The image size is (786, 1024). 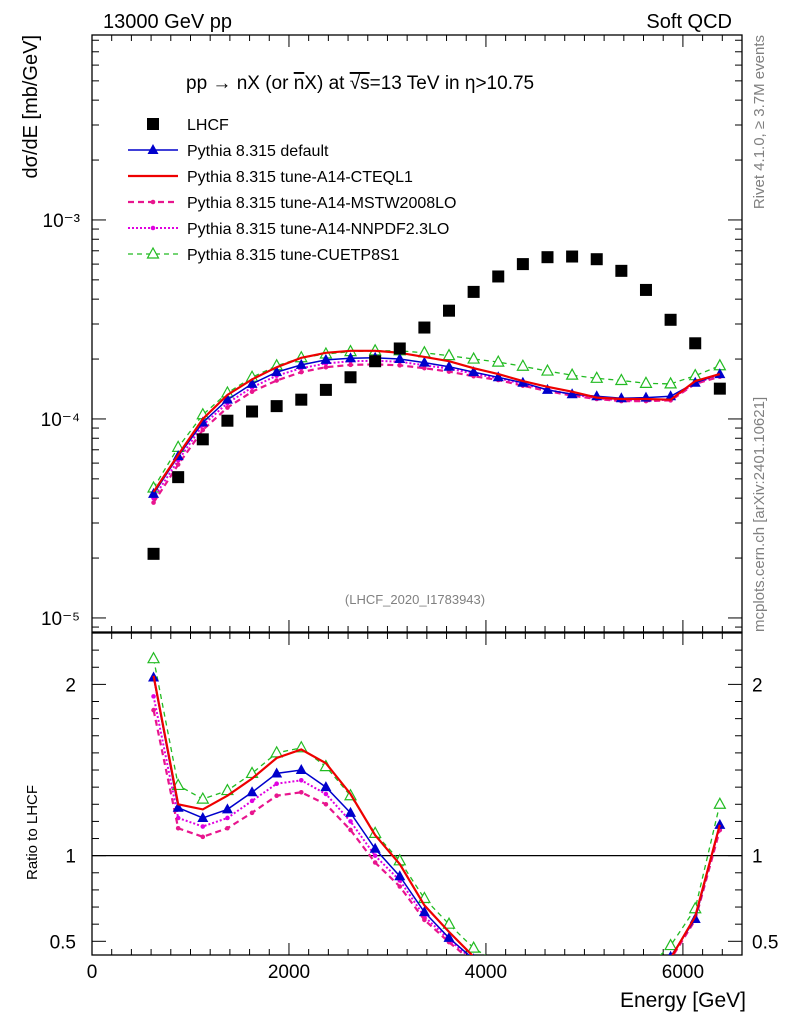 What do you see at coordinates (208, 125) in the screenshot?
I see `legend-label: LHCF` at bounding box center [208, 125].